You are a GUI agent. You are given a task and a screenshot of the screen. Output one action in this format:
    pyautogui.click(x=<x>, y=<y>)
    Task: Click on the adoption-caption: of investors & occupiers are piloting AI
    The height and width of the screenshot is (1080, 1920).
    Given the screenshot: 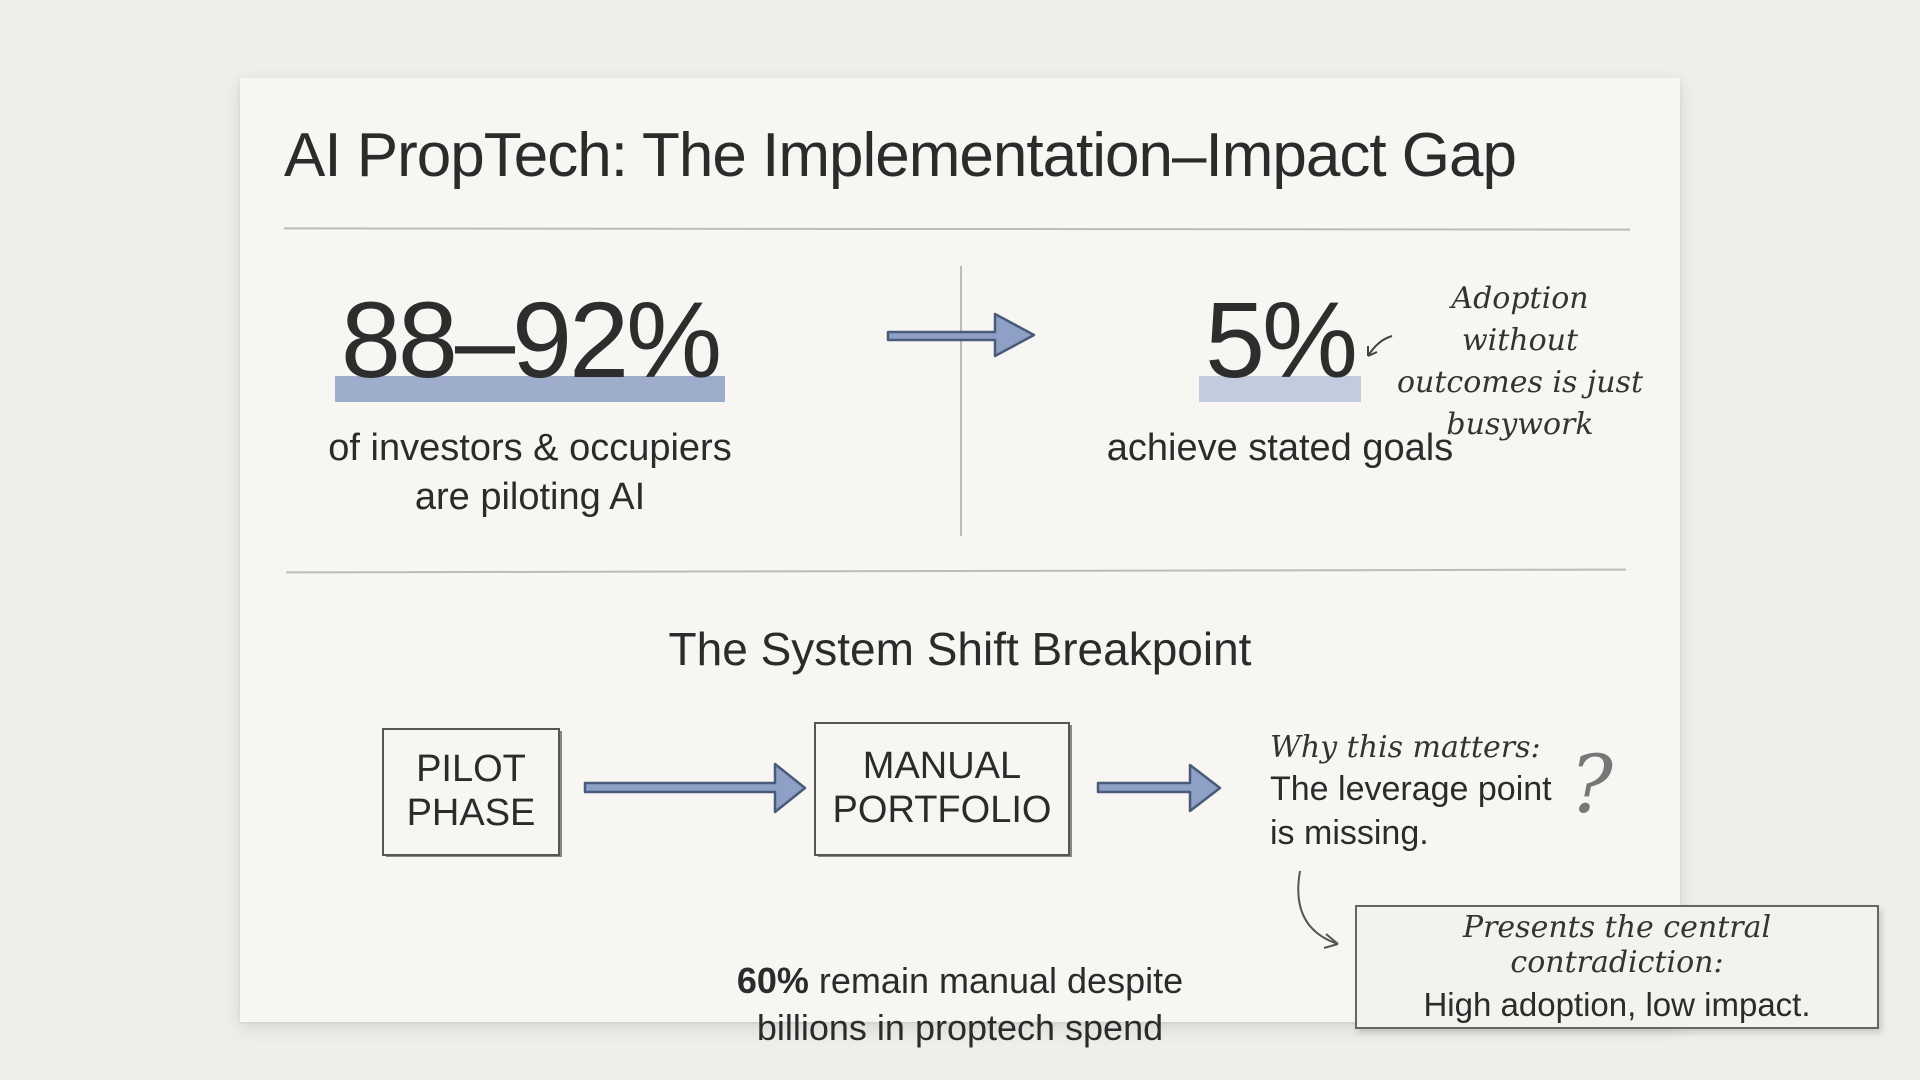 What is the action you would take?
    pyautogui.click(x=530, y=472)
    